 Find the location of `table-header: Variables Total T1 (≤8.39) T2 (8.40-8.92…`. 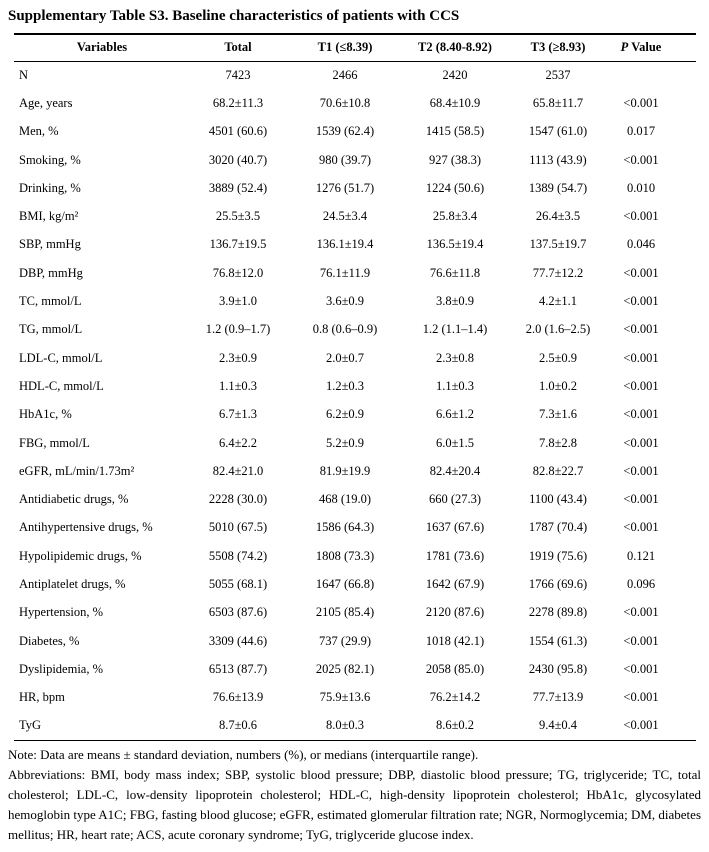

table-header: Variables Total T1 (≤8.39) T2 (8.40-8.92… is located at coordinates (355, 48).